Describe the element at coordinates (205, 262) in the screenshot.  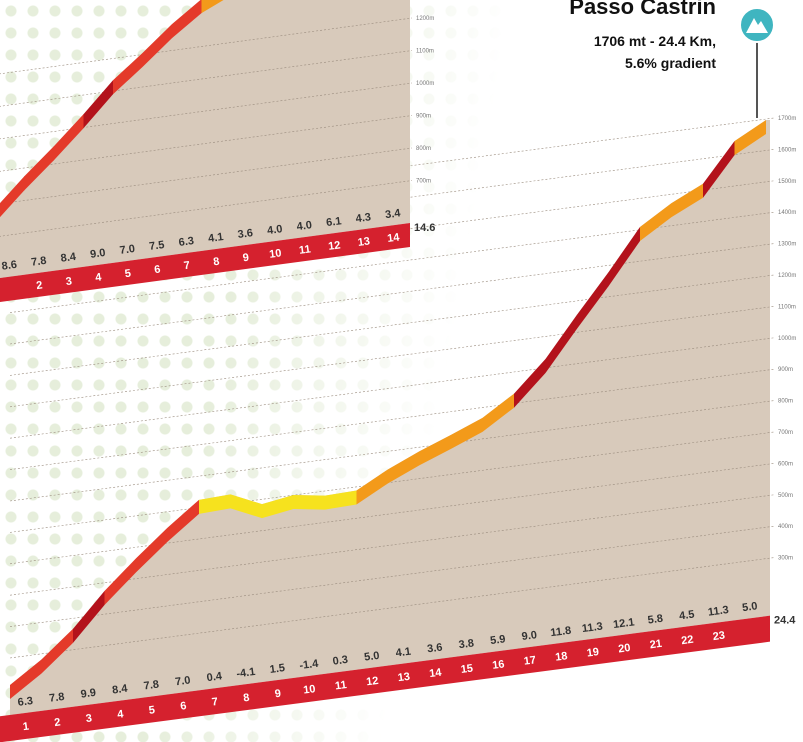
I see `km-band` at that location.